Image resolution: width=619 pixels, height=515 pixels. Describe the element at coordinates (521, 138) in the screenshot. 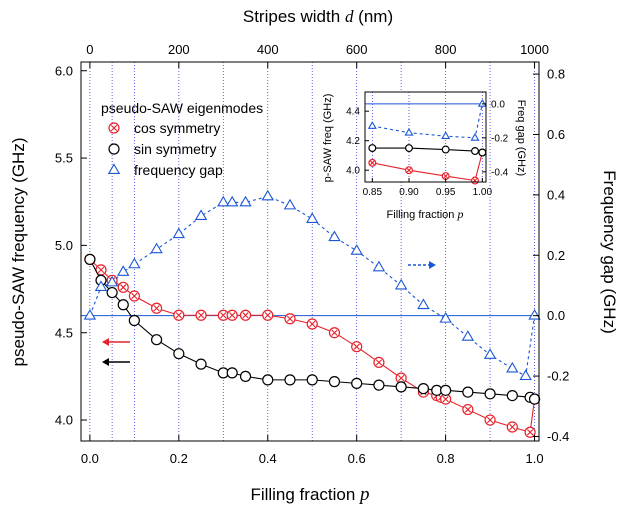

I see `inset-y2-axis-label: Freq gap (GHz)` at that location.